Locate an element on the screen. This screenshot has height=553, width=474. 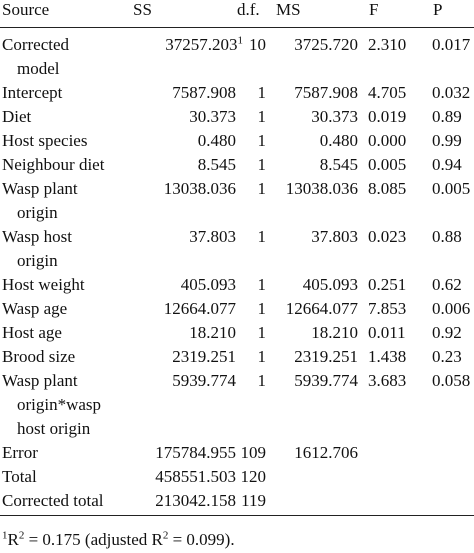
cell-p: 0.005 is located at coordinates (451, 189).